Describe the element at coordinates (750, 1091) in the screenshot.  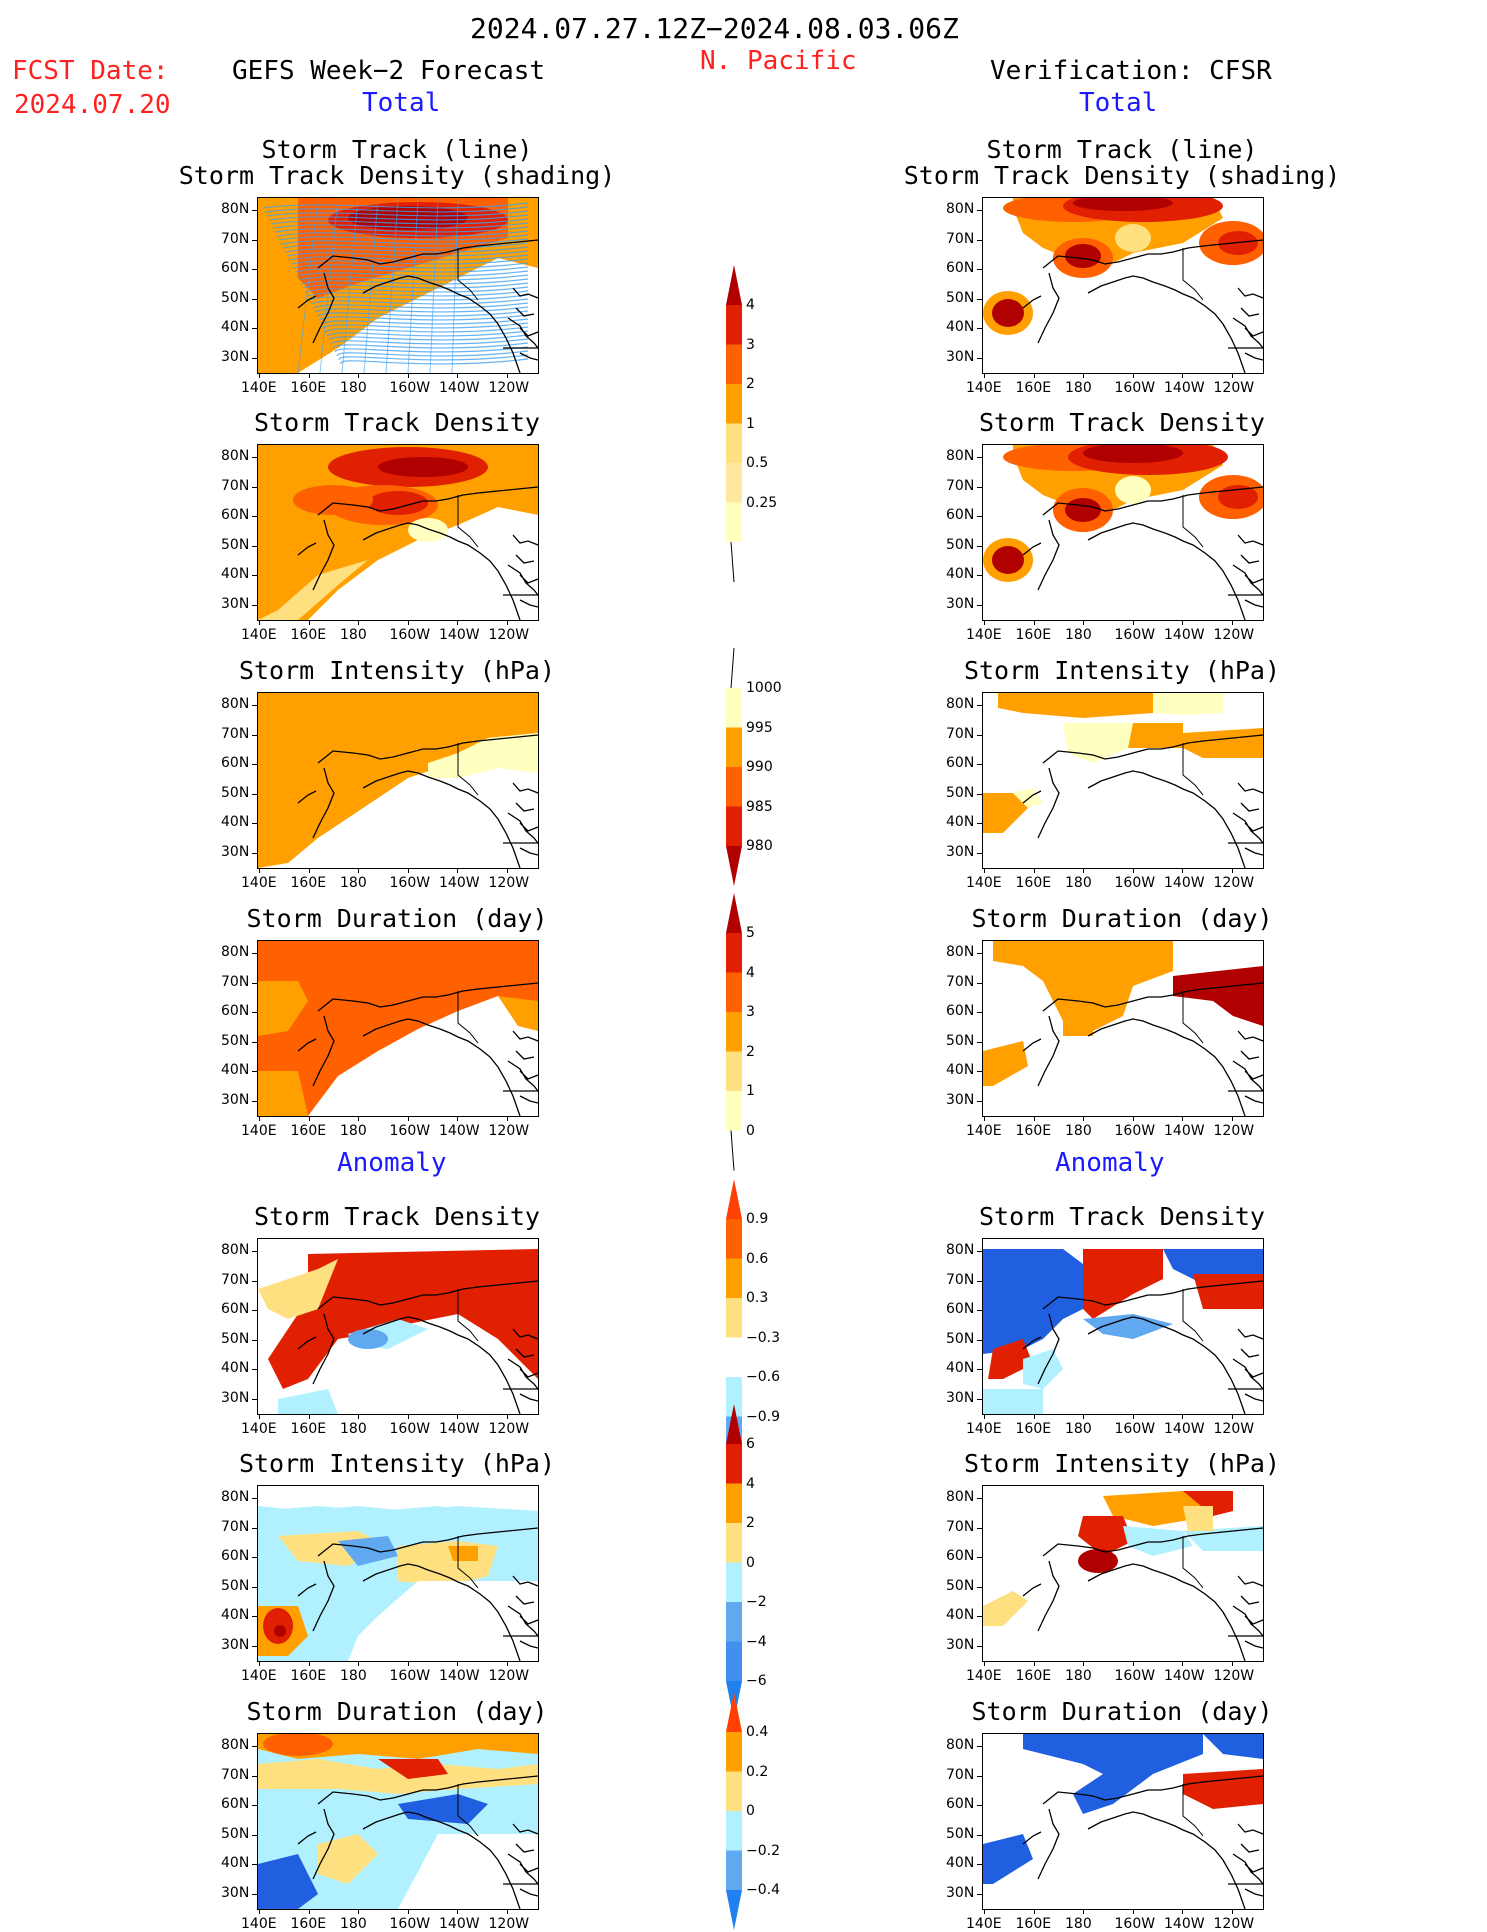
I see `duration-total-colorbar-label: 1` at that location.